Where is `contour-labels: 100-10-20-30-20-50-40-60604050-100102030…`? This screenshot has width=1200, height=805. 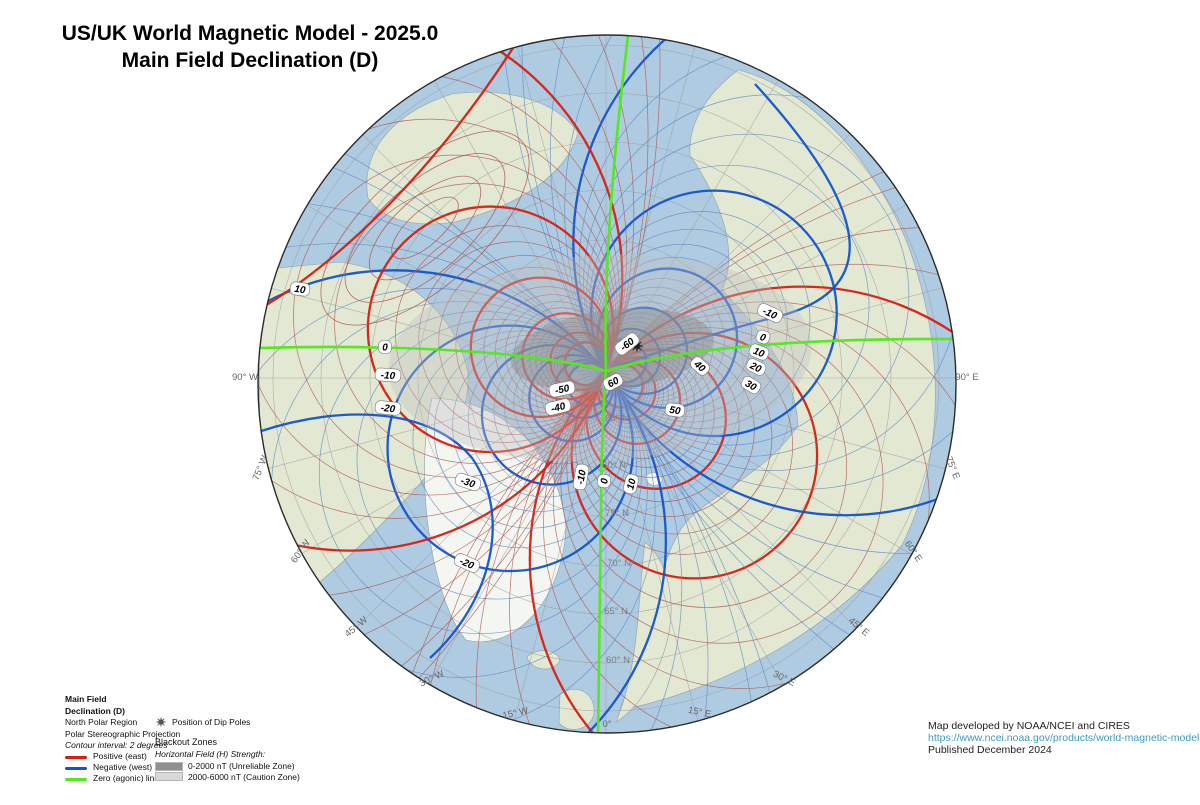 contour-labels: 100-10-20-30-20-50-40-60604050-100102030… is located at coordinates (536, 427).